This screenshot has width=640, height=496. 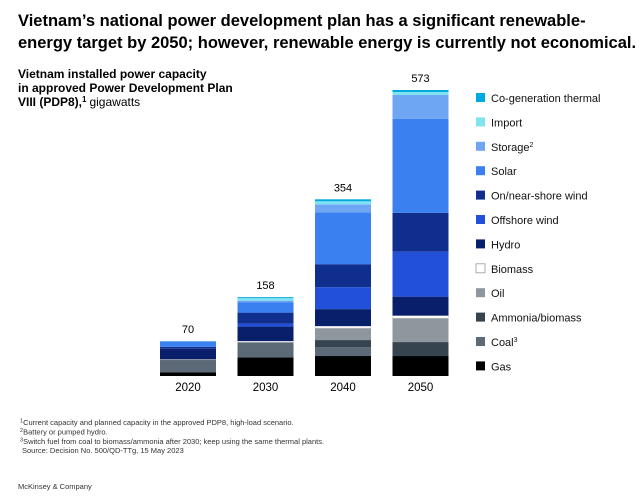 What do you see at coordinates (21, 441) in the screenshot?
I see `footnote-mark: 3` at bounding box center [21, 441].